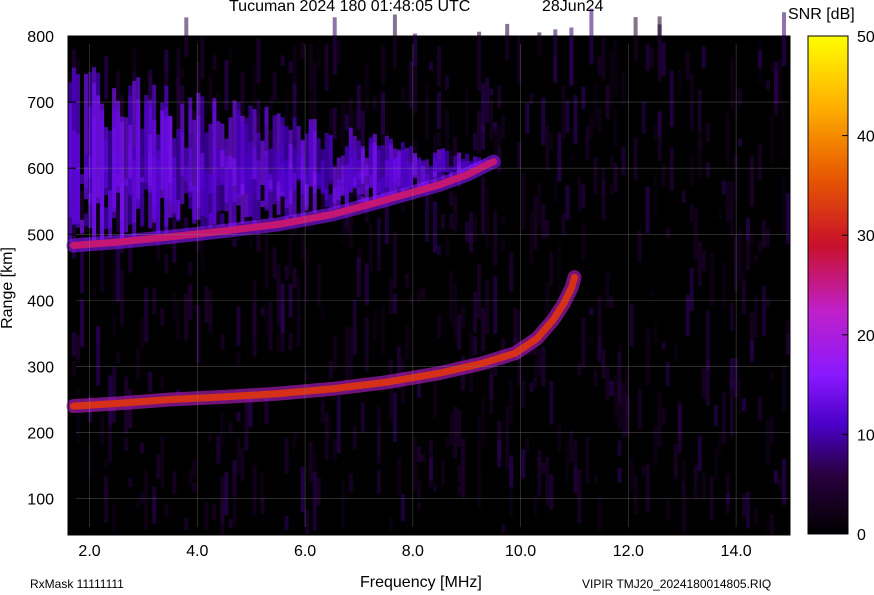 This screenshot has height=595, width=874. What do you see at coordinates (40, 37) in the screenshot?
I see `y-tick-label: 800` at bounding box center [40, 37].